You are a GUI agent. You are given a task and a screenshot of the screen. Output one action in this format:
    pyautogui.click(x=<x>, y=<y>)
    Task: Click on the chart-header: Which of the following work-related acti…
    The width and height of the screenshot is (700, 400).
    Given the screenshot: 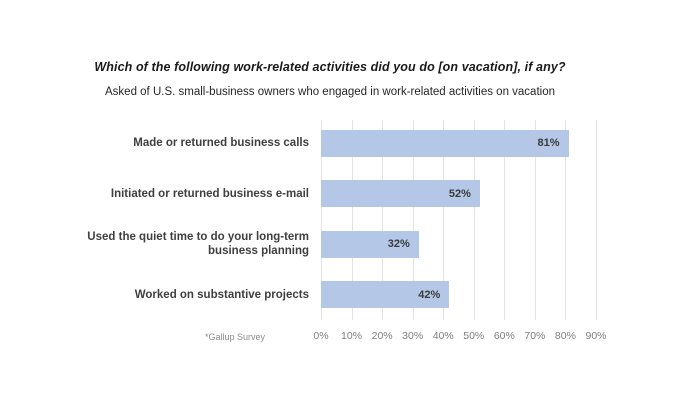 What is the action you would take?
    pyautogui.click(x=330, y=79)
    